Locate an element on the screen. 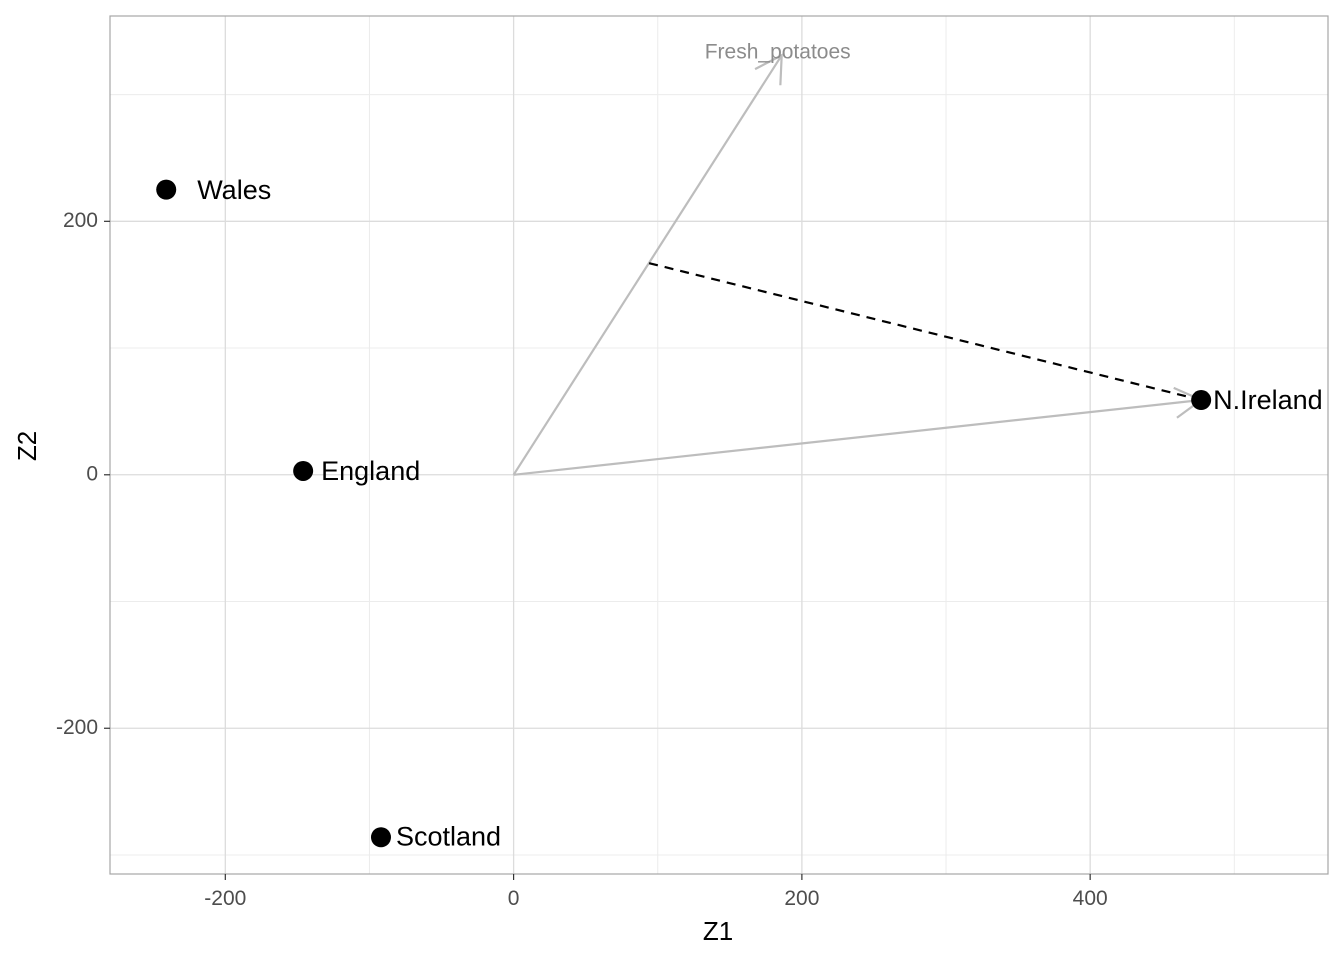  point-wales is located at coordinates (166, 189).